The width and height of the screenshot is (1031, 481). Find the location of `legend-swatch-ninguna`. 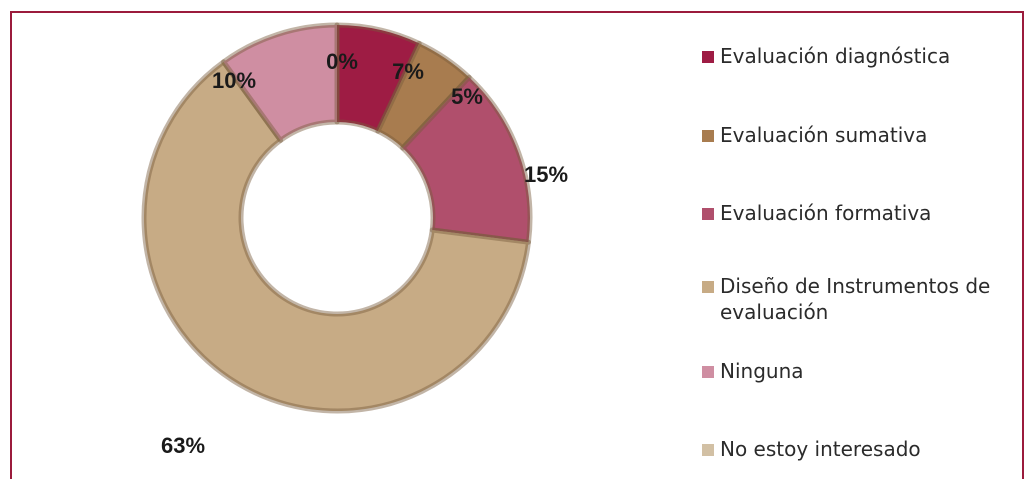

legend-swatch-ninguna is located at coordinates (708, 372).